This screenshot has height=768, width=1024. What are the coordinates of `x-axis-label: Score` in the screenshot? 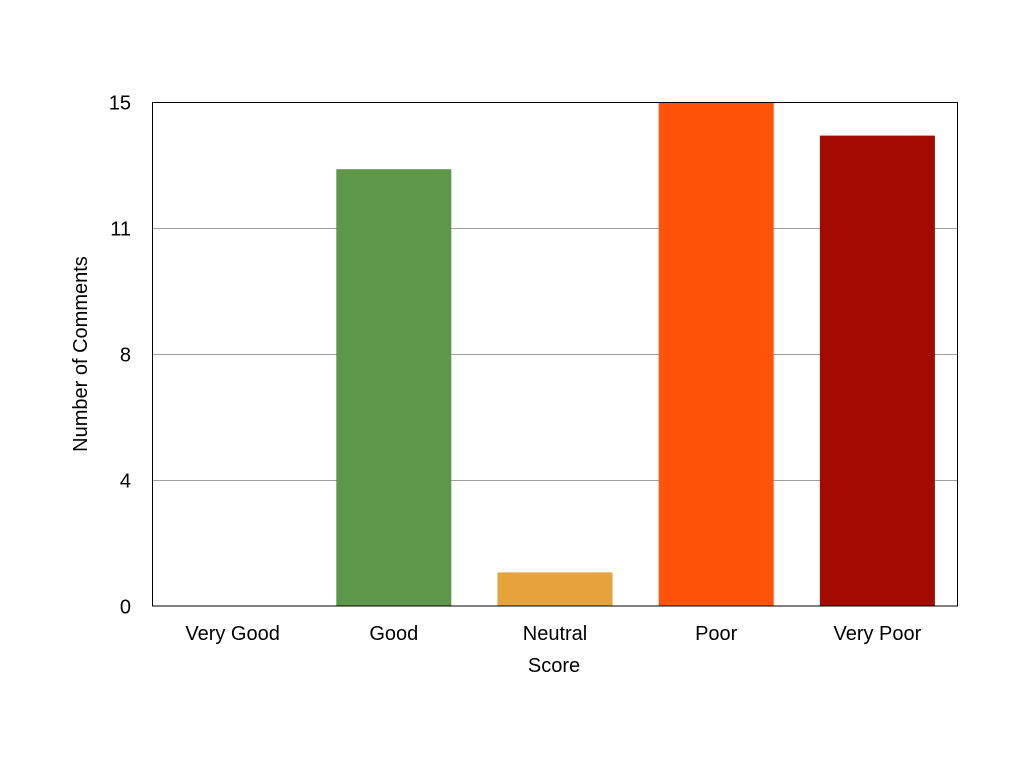 It's located at (554, 666).